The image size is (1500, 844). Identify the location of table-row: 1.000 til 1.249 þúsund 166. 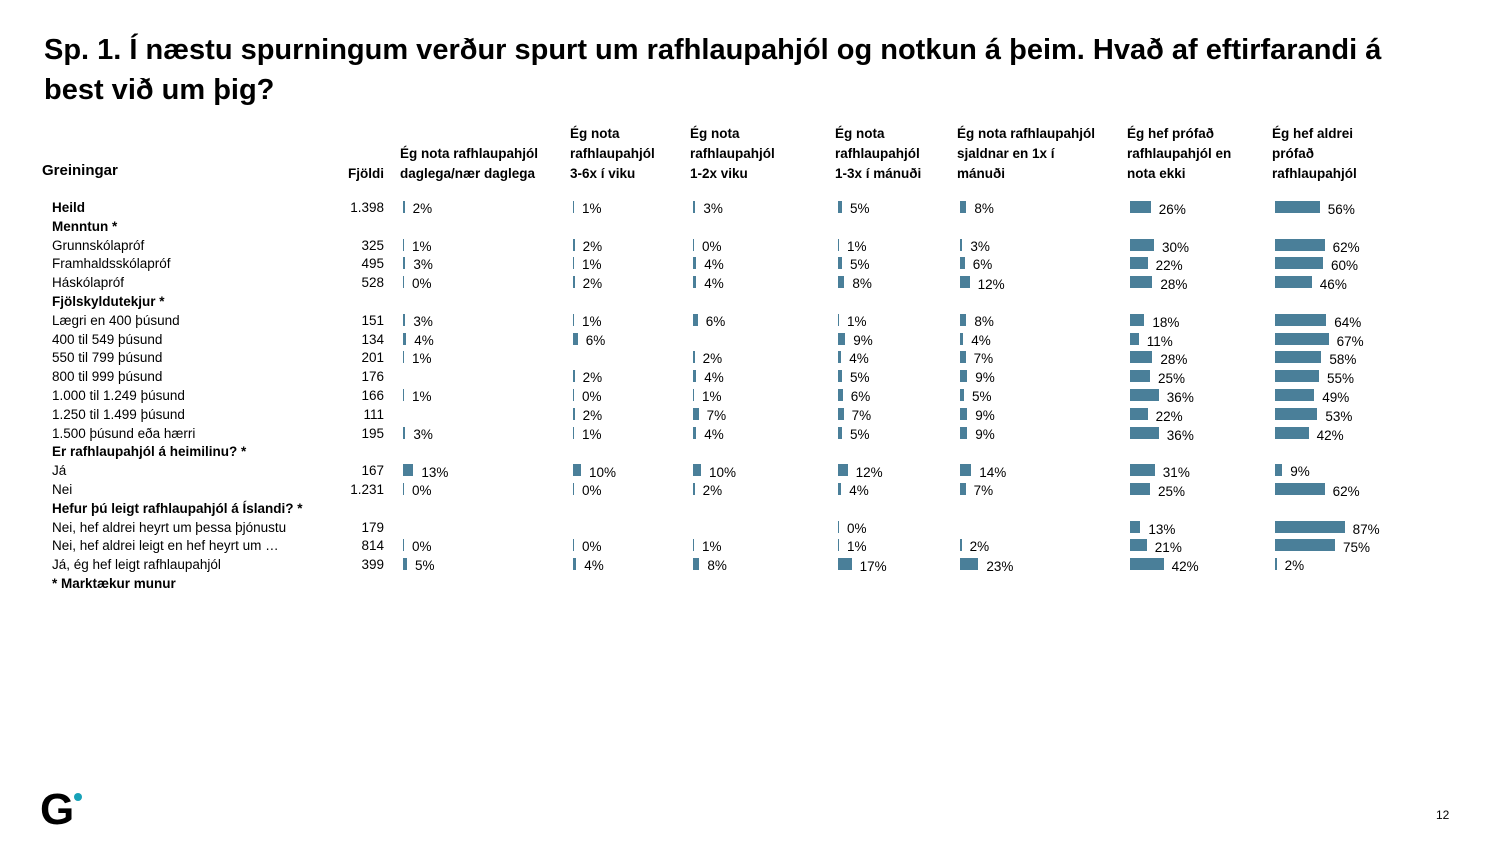
(750, 395).